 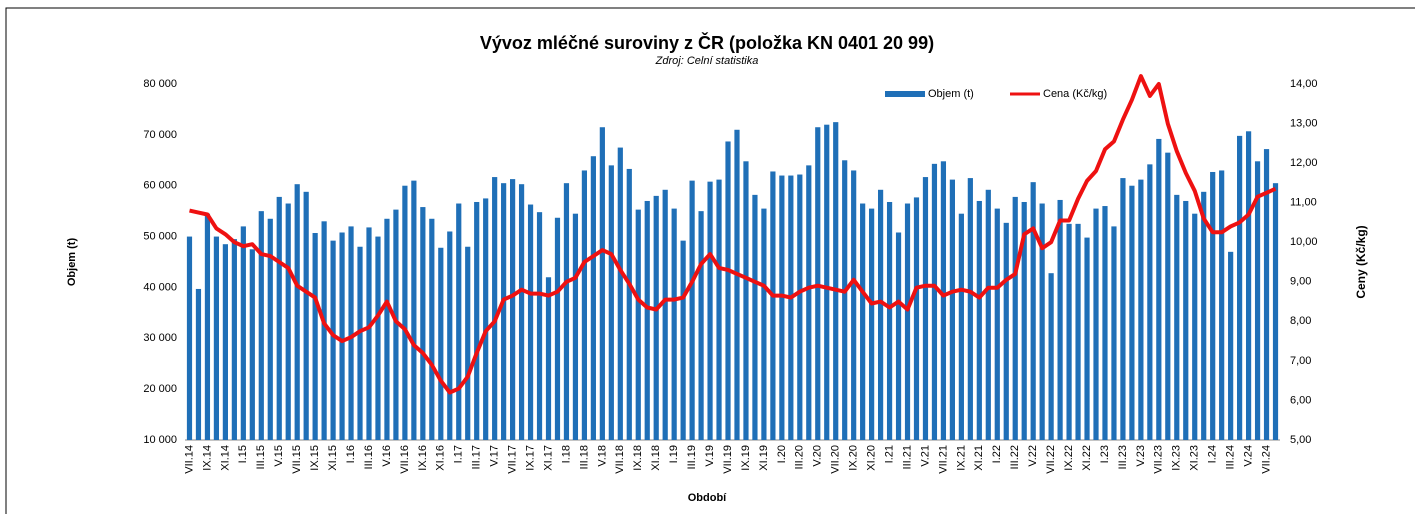 What do you see at coordinates (513, 459) in the screenshot?
I see `x-tick-label: VII.17` at bounding box center [513, 459].